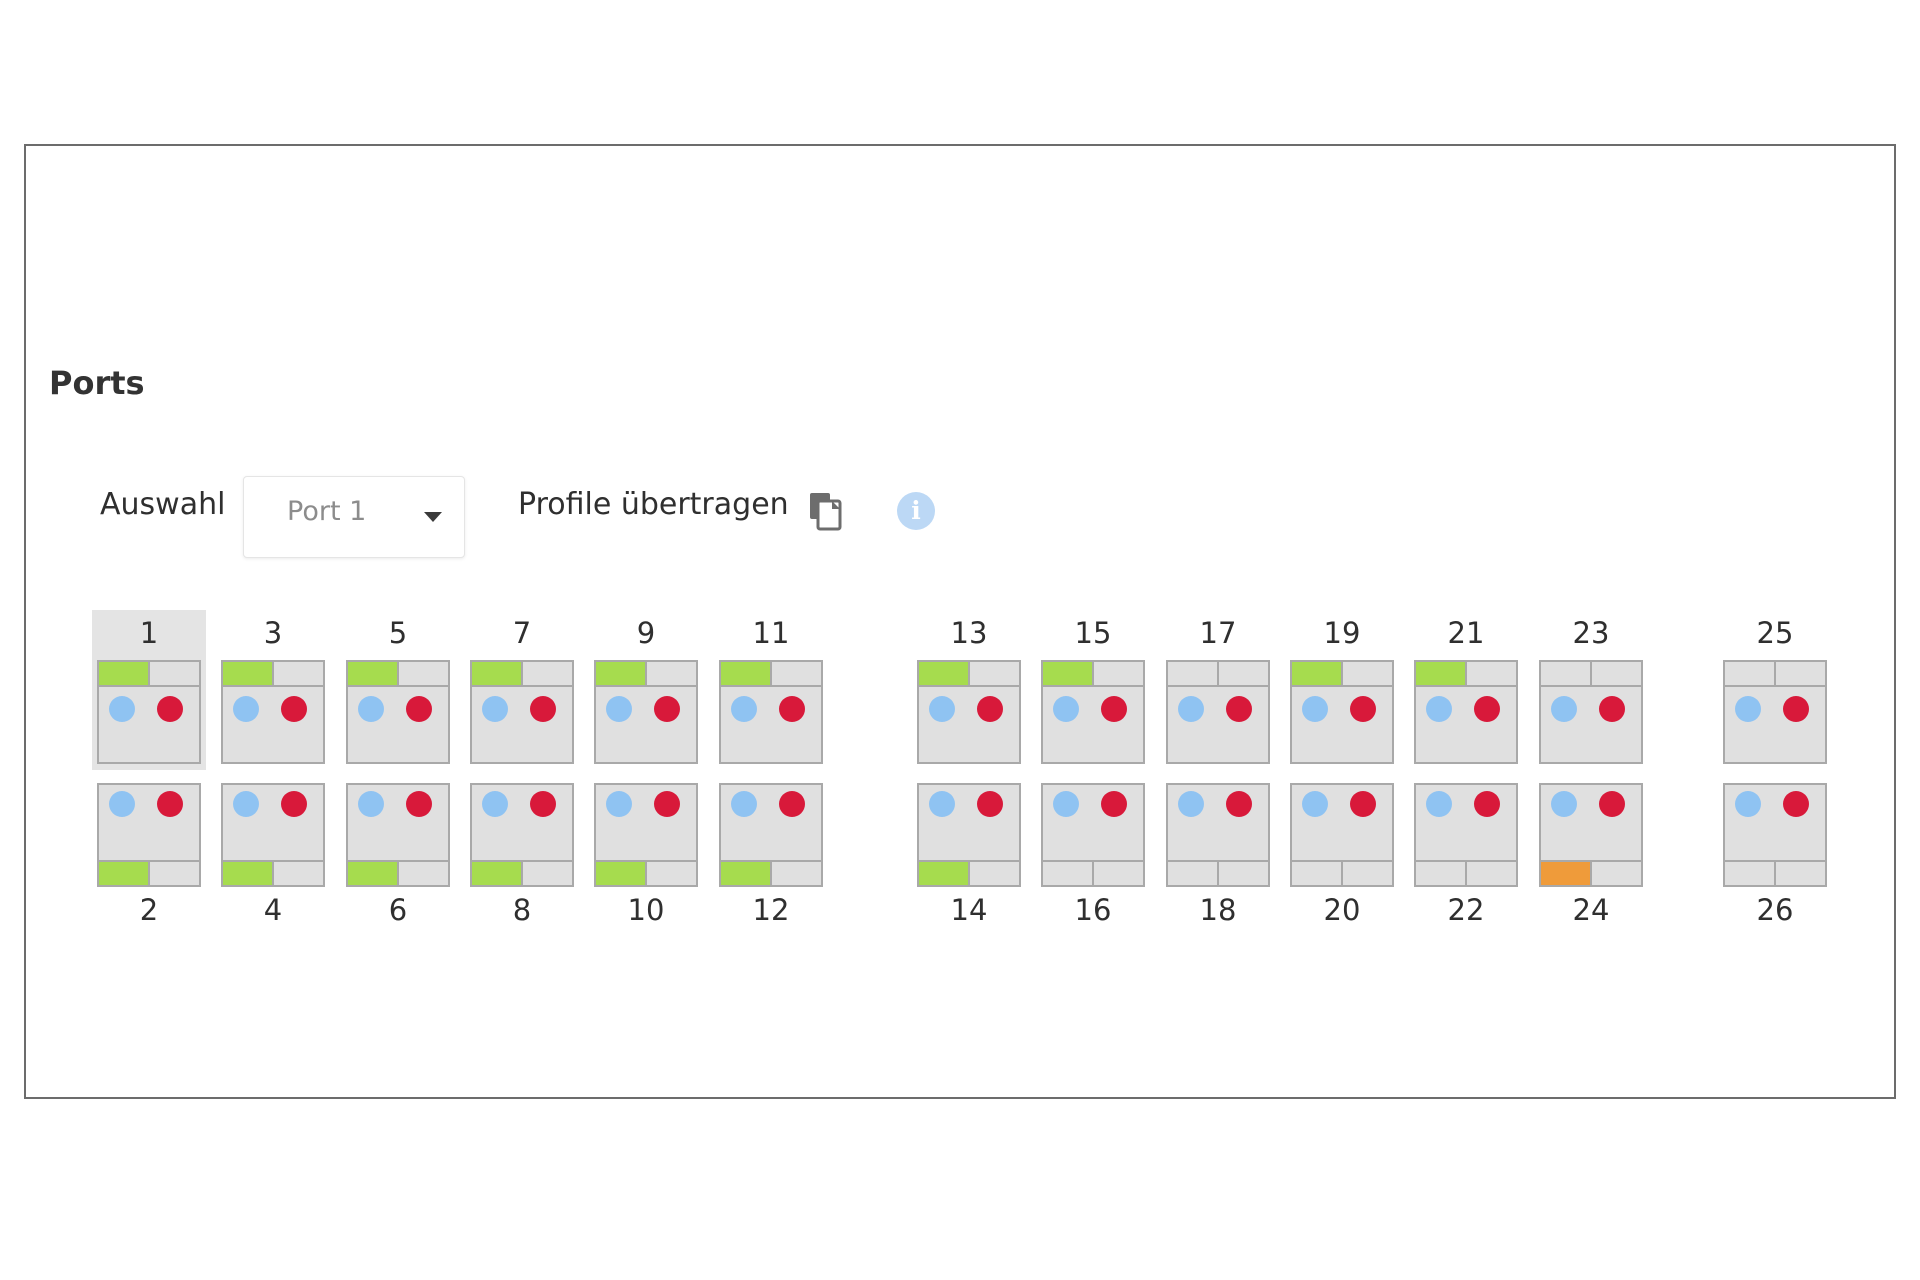 Image resolution: width=1920 pixels, height=1280 pixels. I want to click on port-number: 26, so click(1775, 910).